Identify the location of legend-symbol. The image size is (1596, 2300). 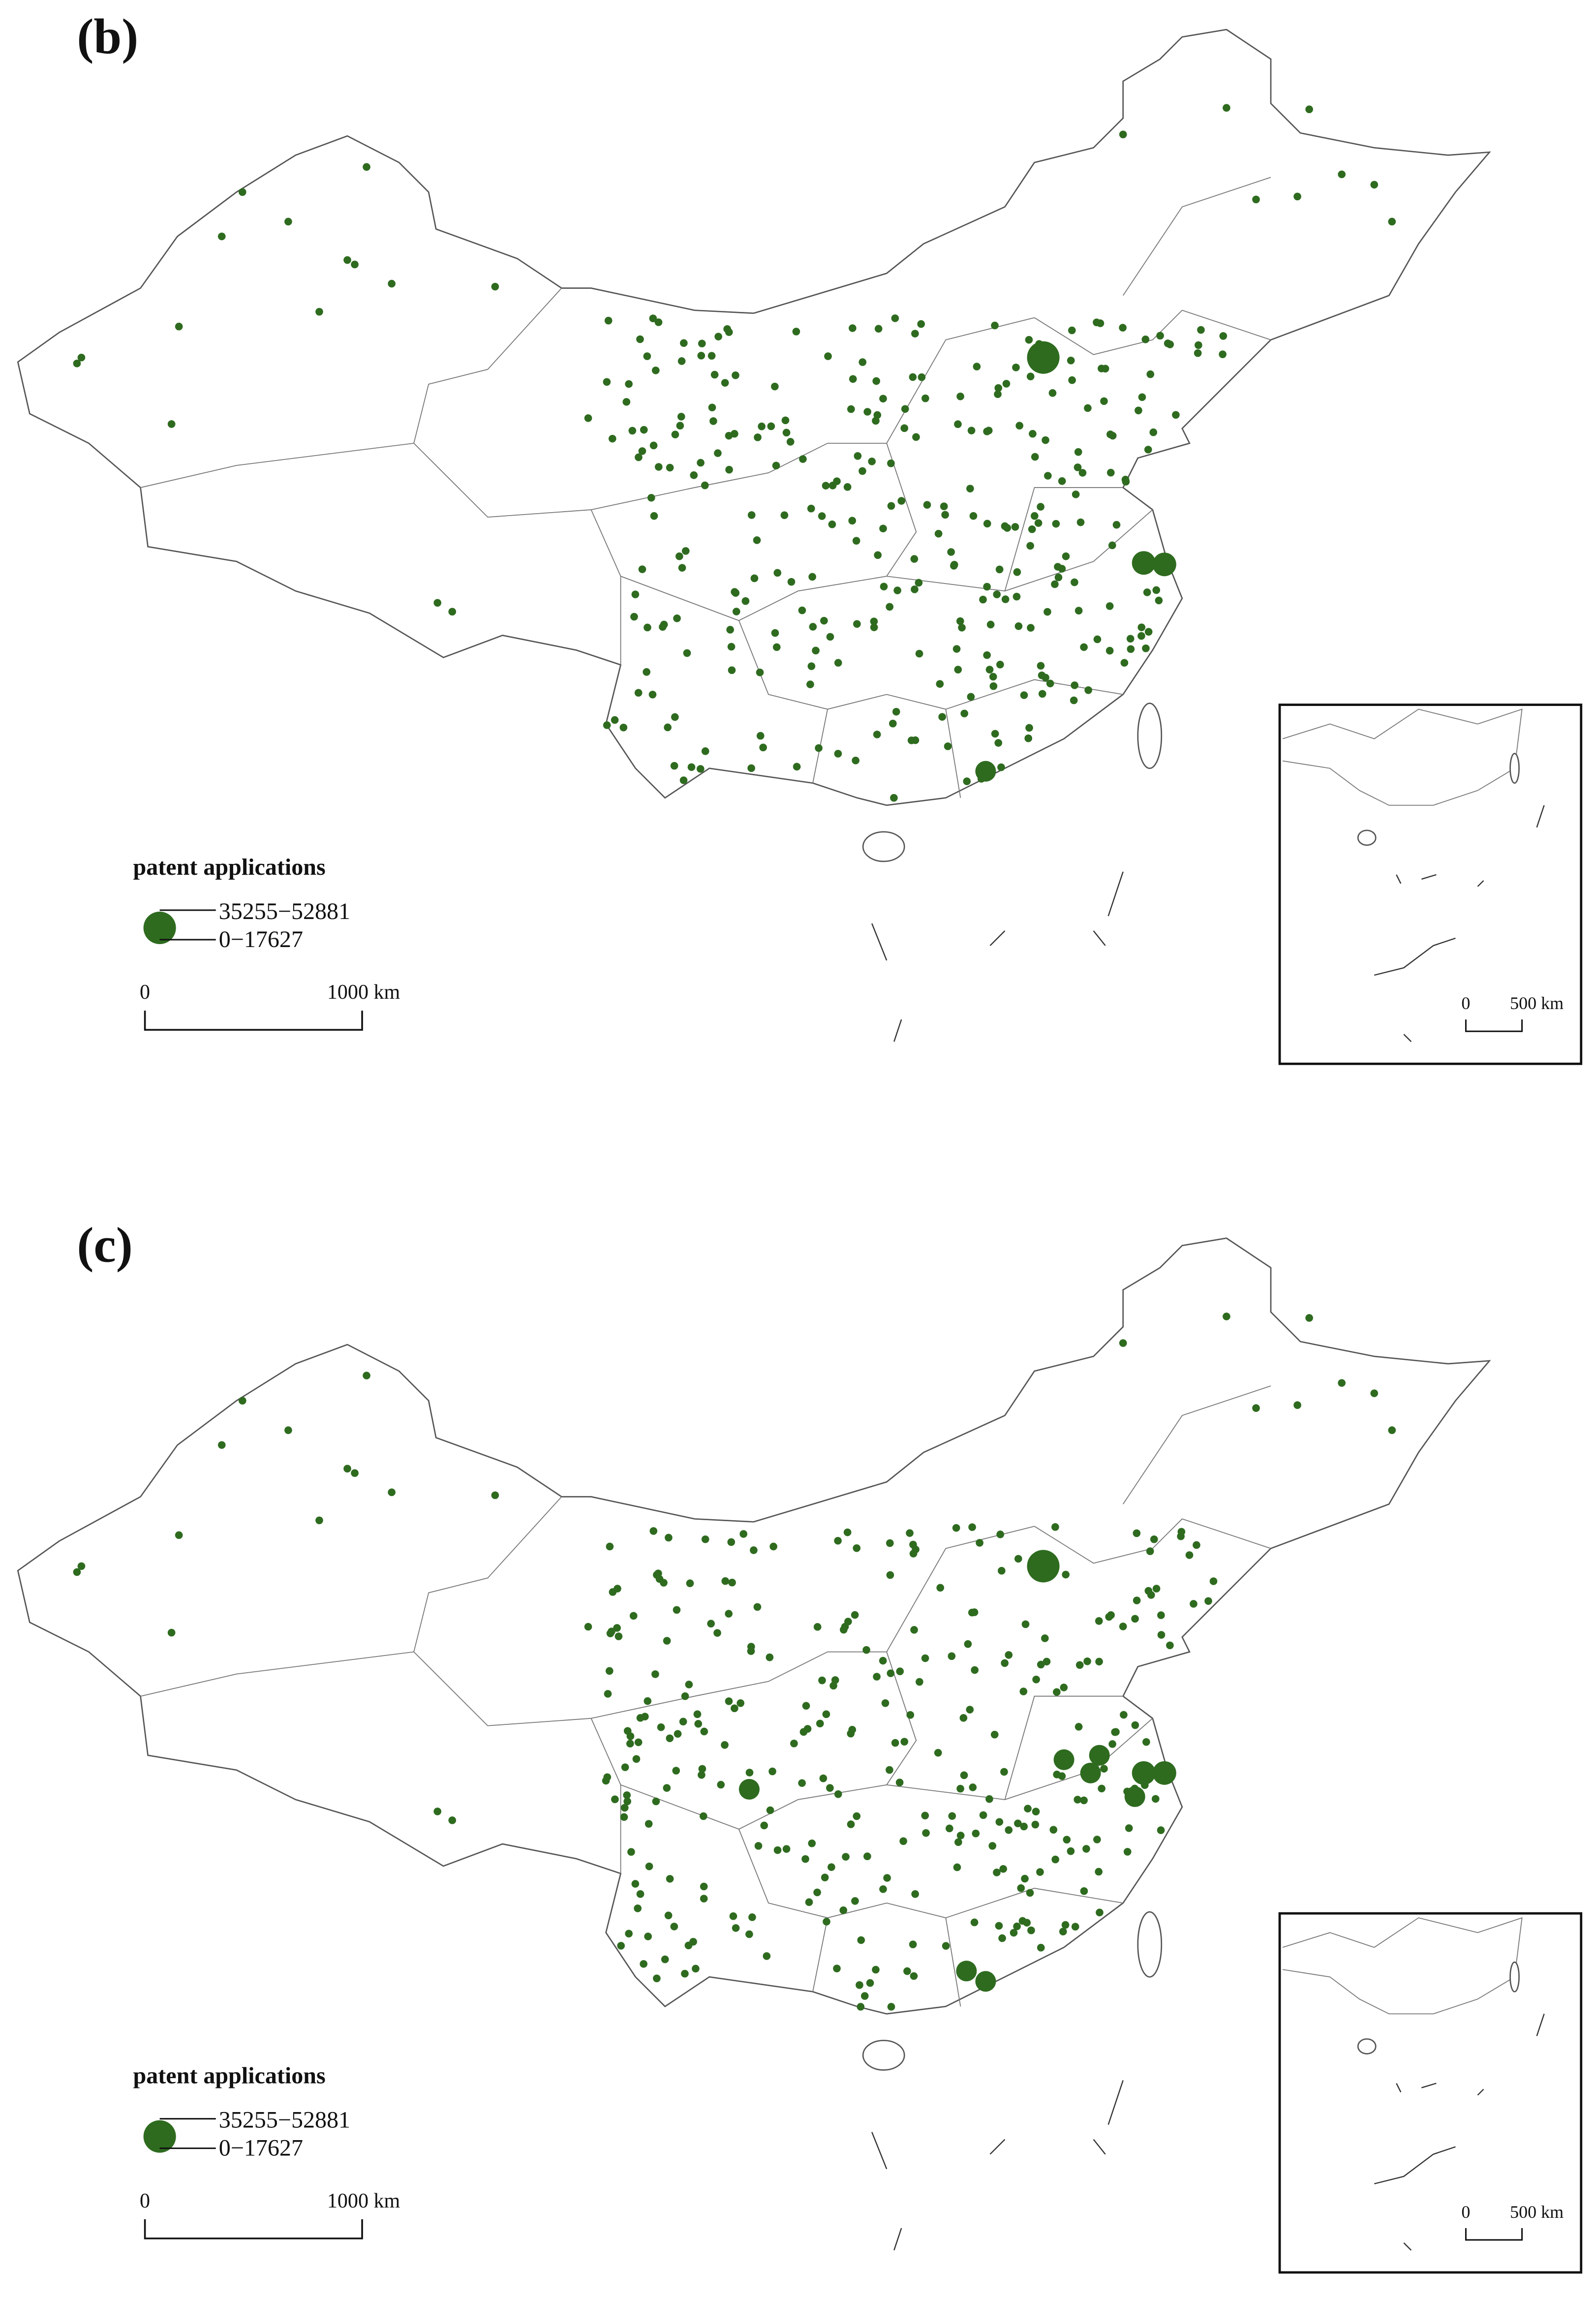
(159, 928).